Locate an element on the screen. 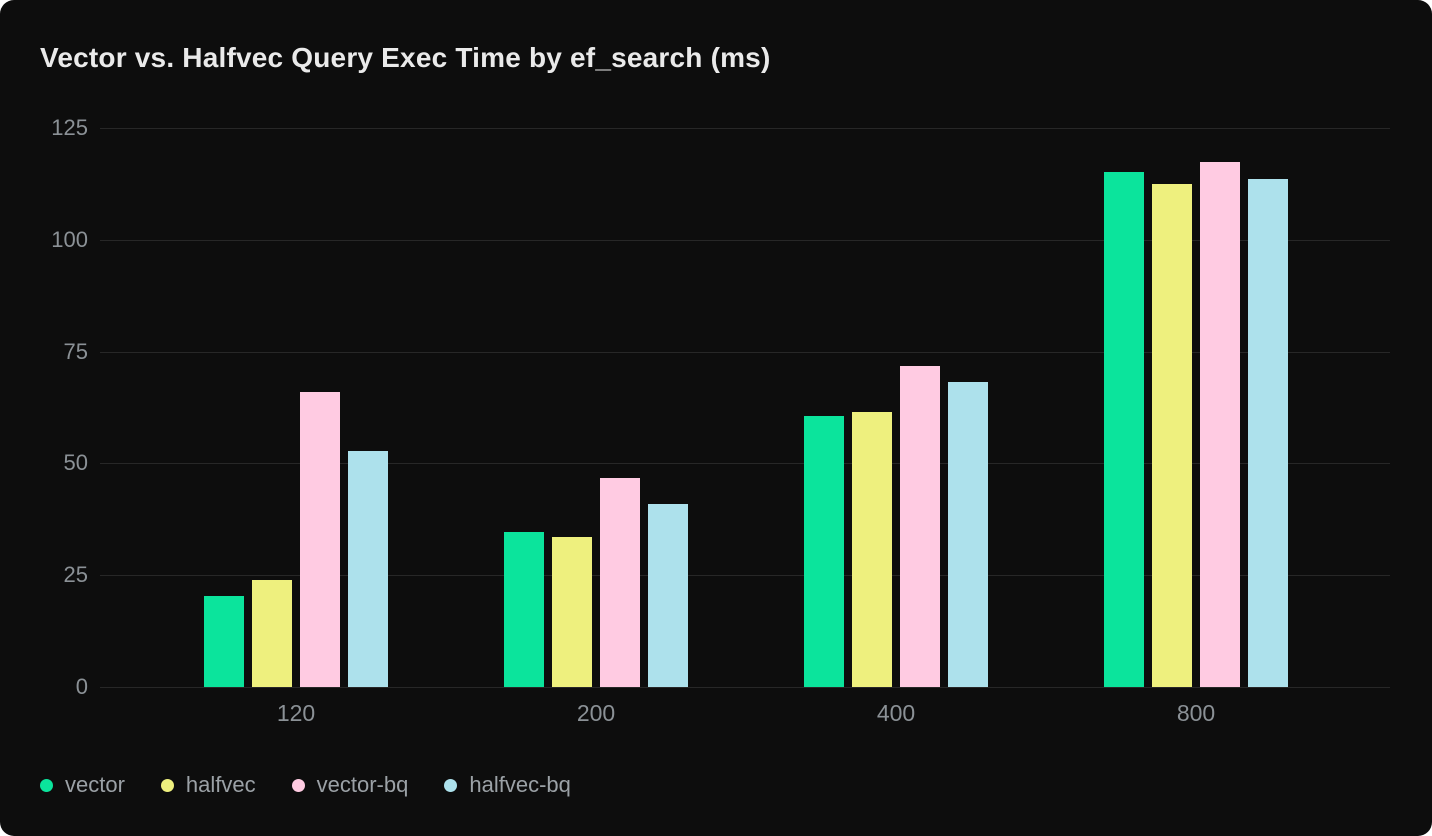  legend-item-halfvec-bq: halfvec-bq is located at coordinates (507, 785).